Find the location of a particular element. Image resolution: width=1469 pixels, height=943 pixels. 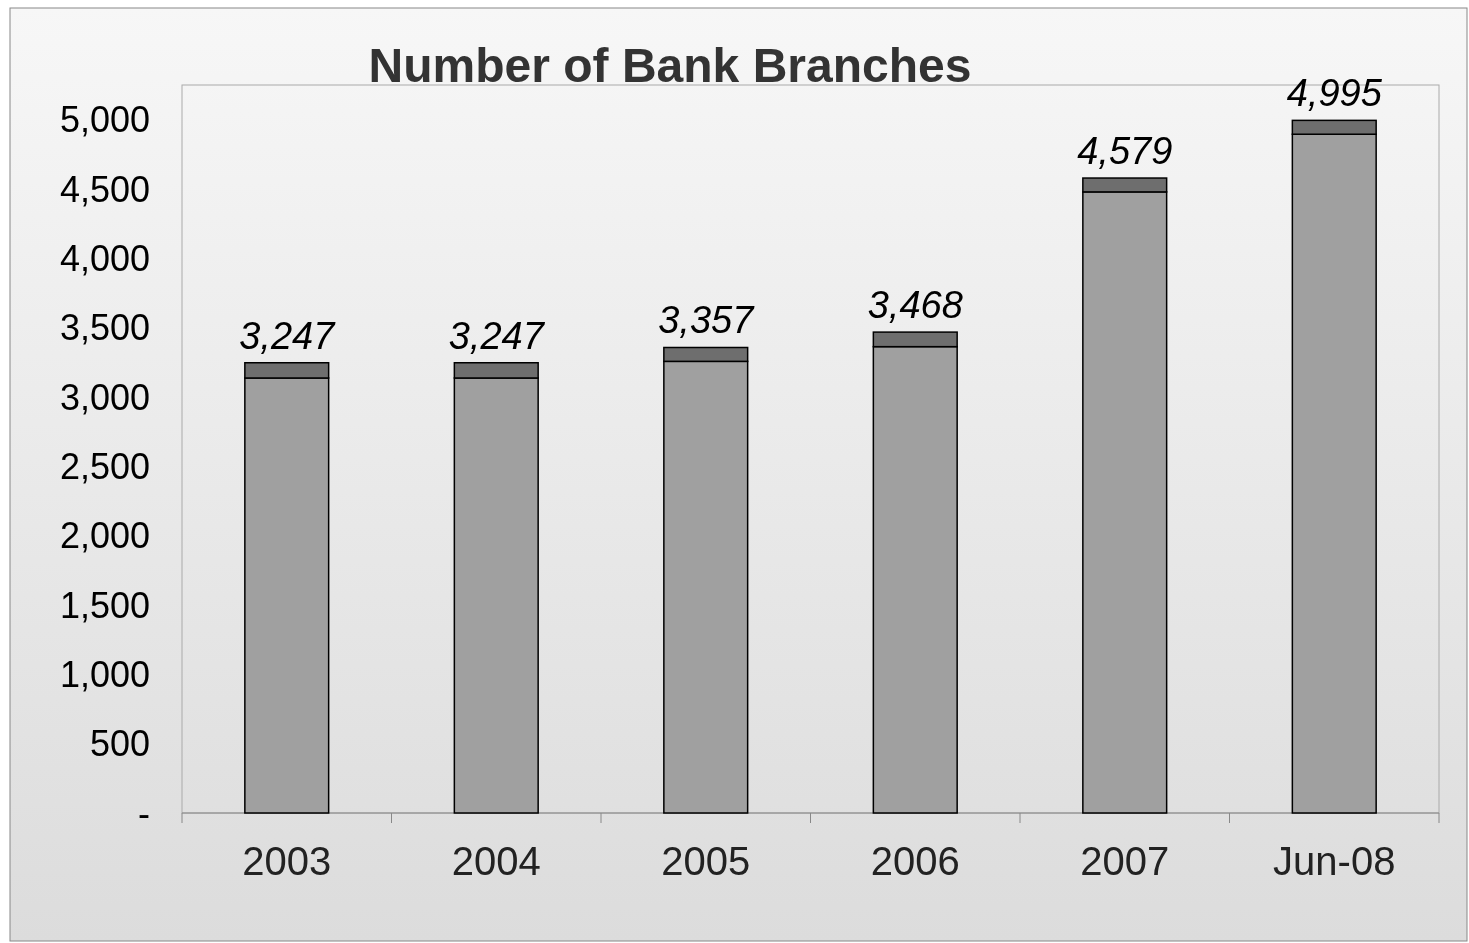

y-tick-label: 1,500 is located at coordinates (104, 605).